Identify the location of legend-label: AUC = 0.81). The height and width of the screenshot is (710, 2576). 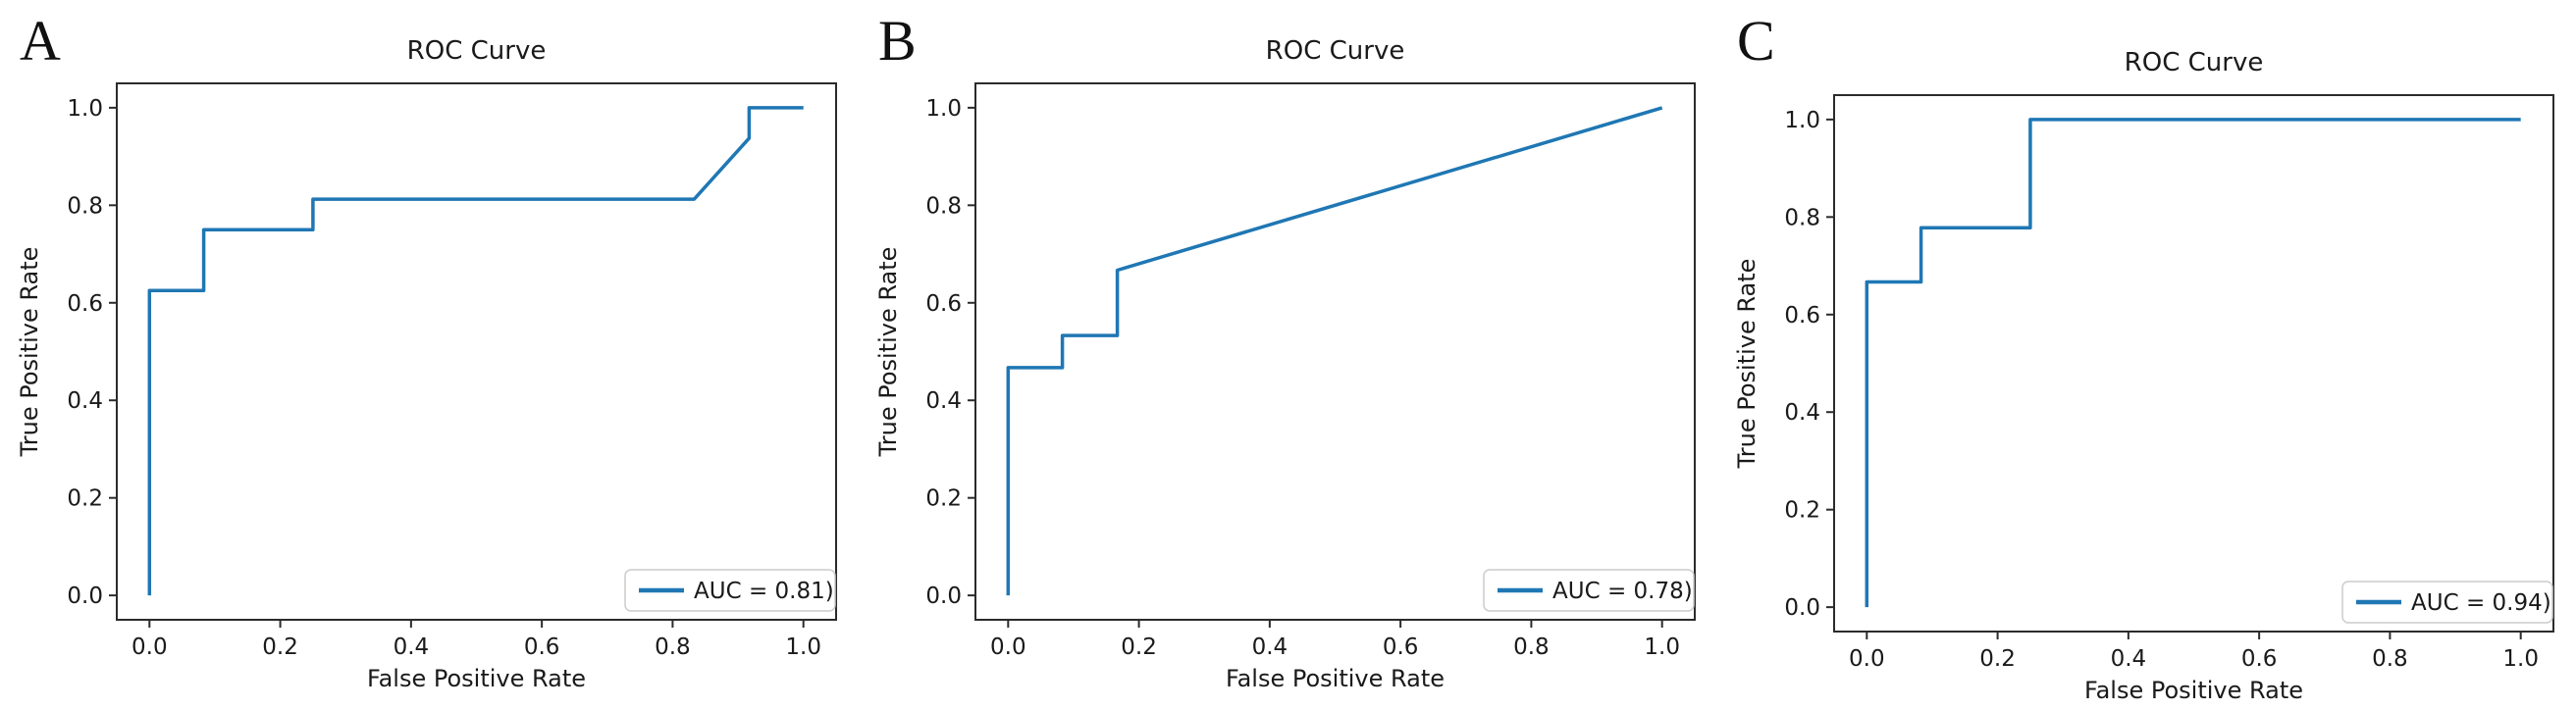
(764, 591).